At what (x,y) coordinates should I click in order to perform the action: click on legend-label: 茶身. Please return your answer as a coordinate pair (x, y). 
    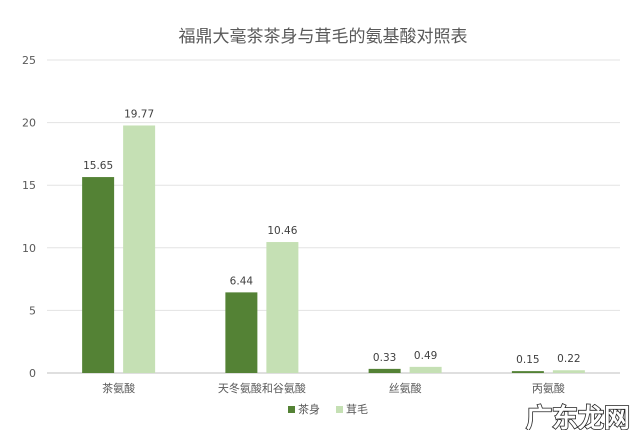
    Looking at the image, I should click on (309, 409).